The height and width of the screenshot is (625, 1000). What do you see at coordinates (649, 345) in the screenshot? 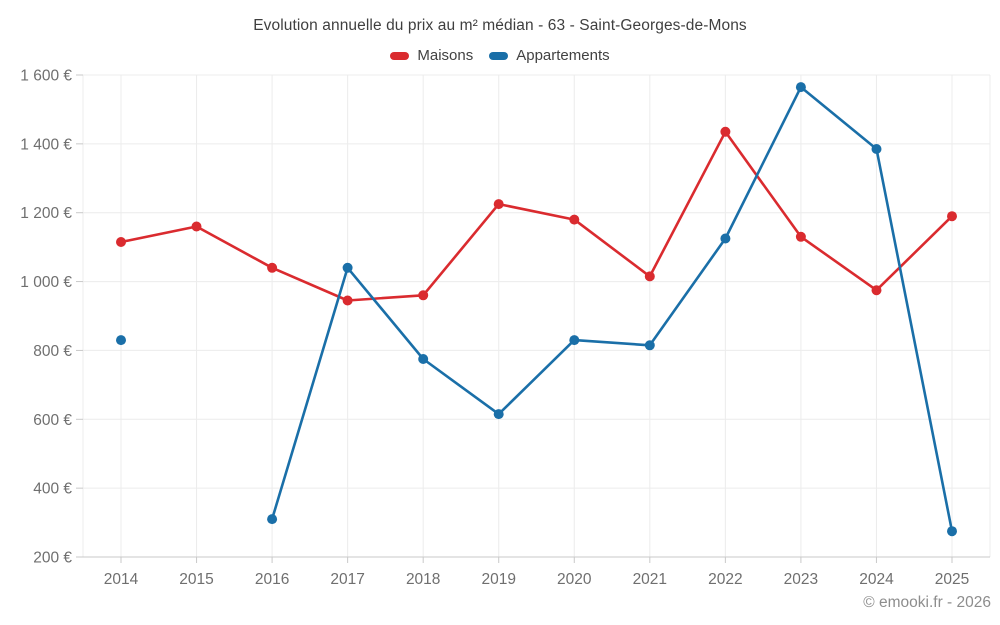
I see `data-point-appartements-2021` at bounding box center [649, 345].